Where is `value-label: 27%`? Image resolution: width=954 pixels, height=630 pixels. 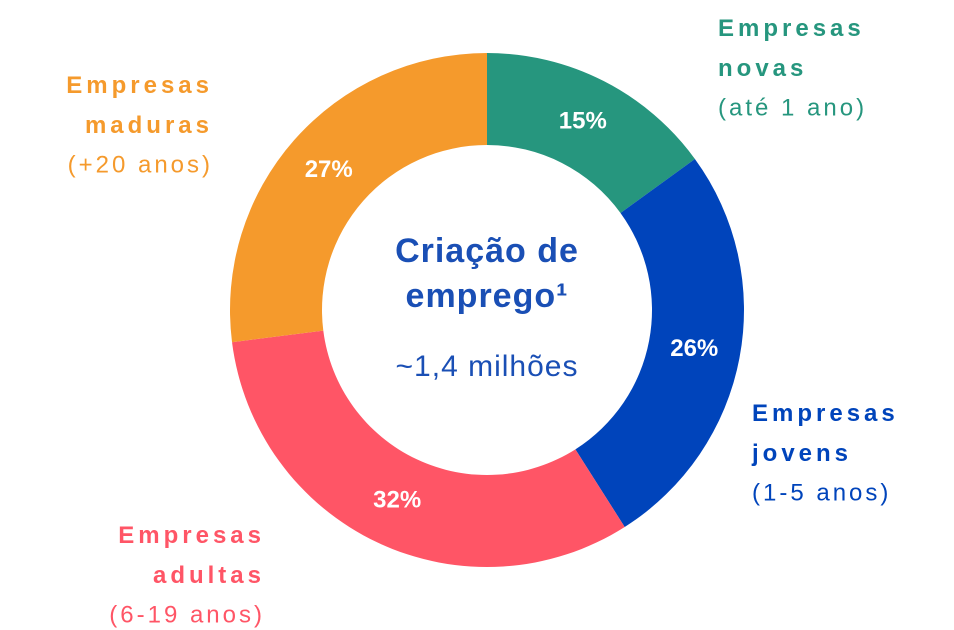
value-label: 27% is located at coordinates (329, 169).